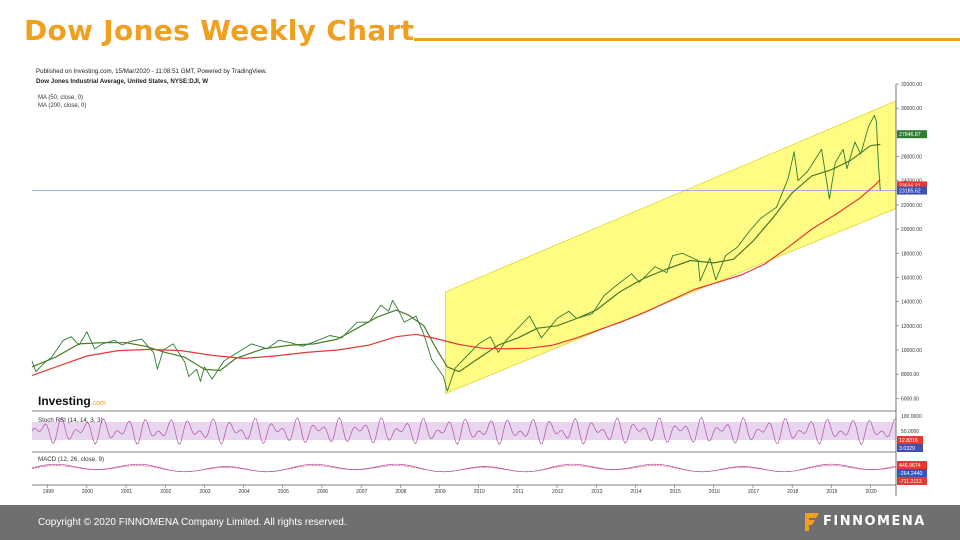  What do you see at coordinates (911, 327) in the screenshot?
I see `y-tick-label: 12000.00` at bounding box center [911, 327].